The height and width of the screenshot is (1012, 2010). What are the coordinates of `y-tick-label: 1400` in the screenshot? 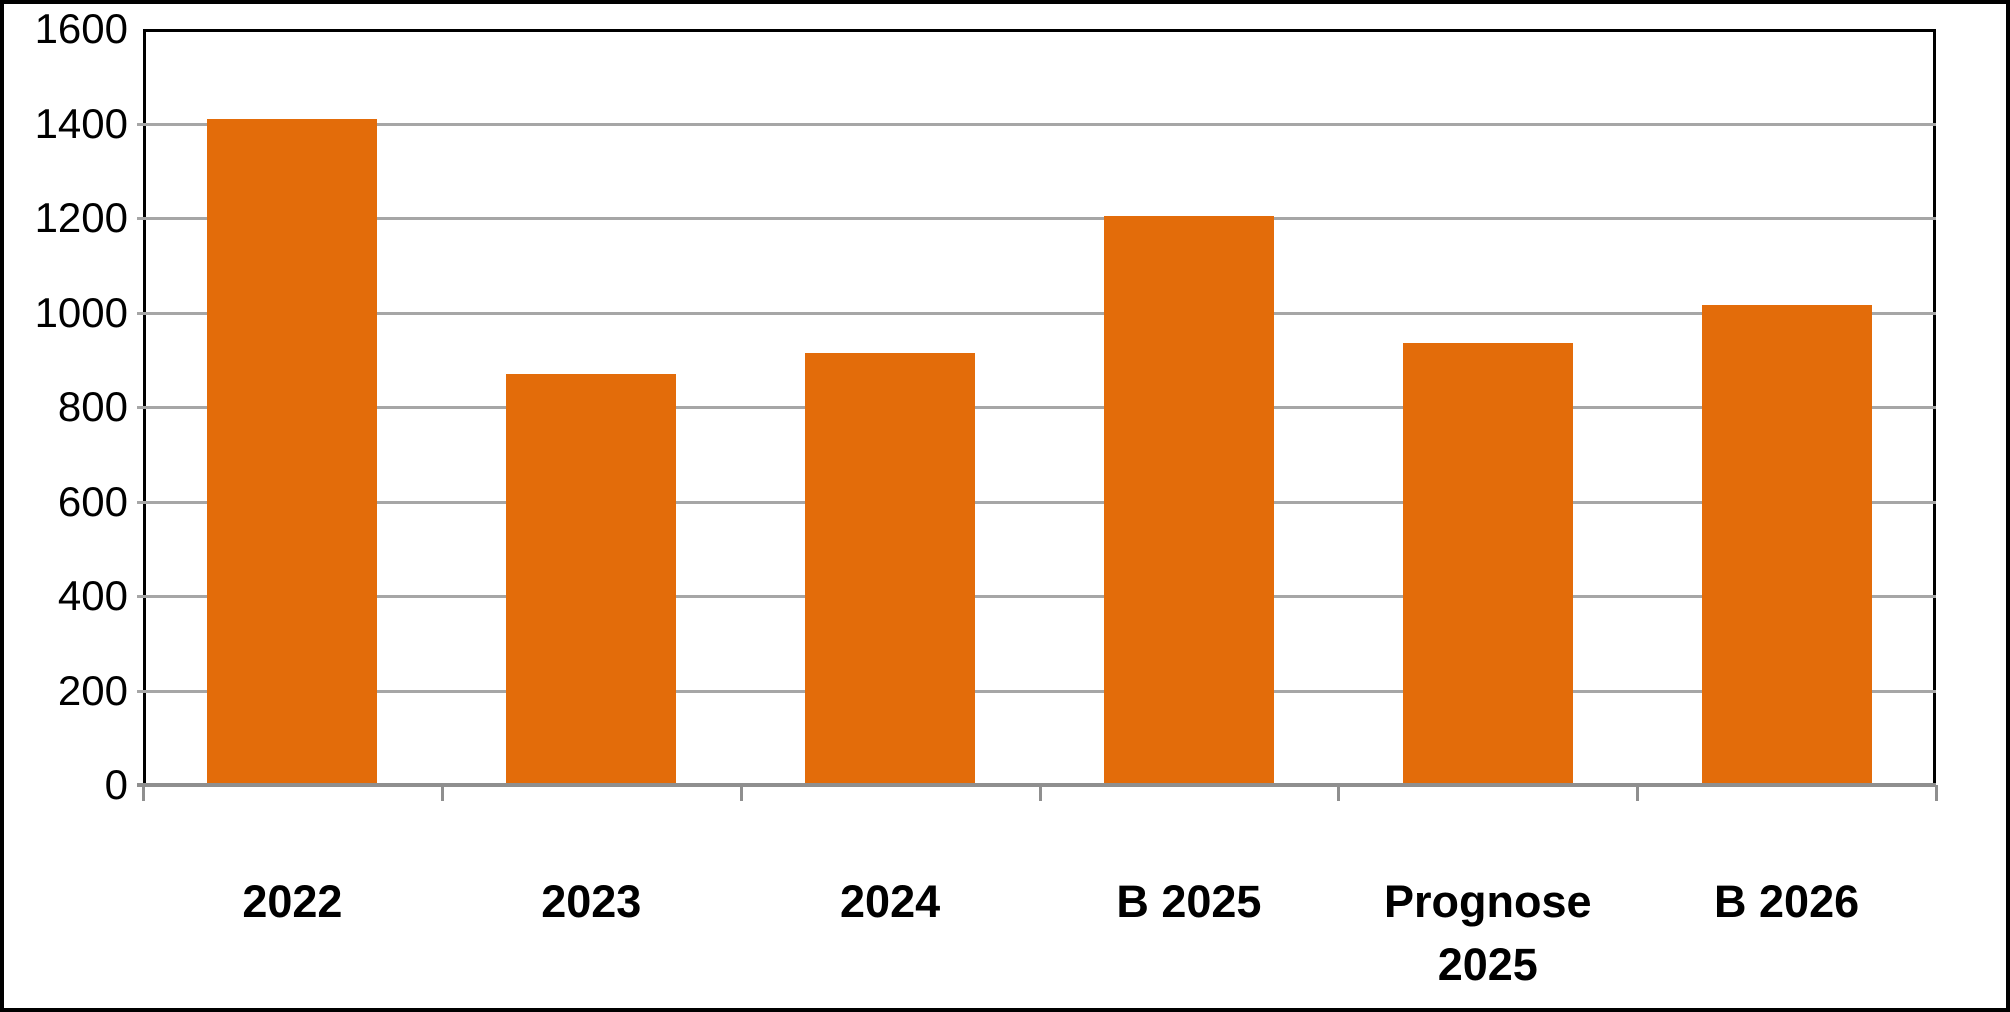 It's located at (81, 123).